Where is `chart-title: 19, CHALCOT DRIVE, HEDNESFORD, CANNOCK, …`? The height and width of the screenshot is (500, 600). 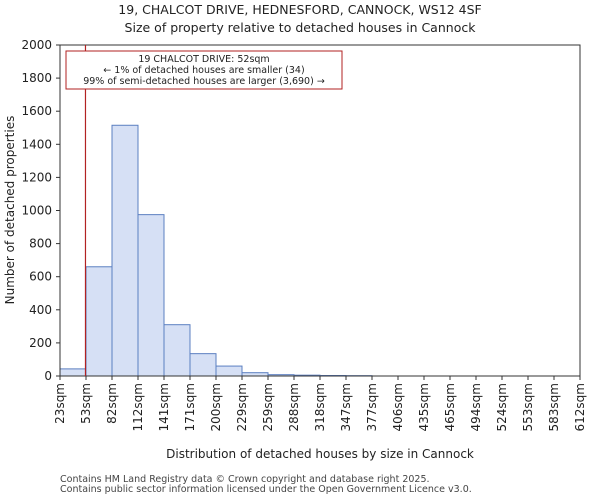
chart-title: 19, CHALCOT DRIVE, HEDNESFORD, CANNOCK, … is located at coordinates (299, 9).